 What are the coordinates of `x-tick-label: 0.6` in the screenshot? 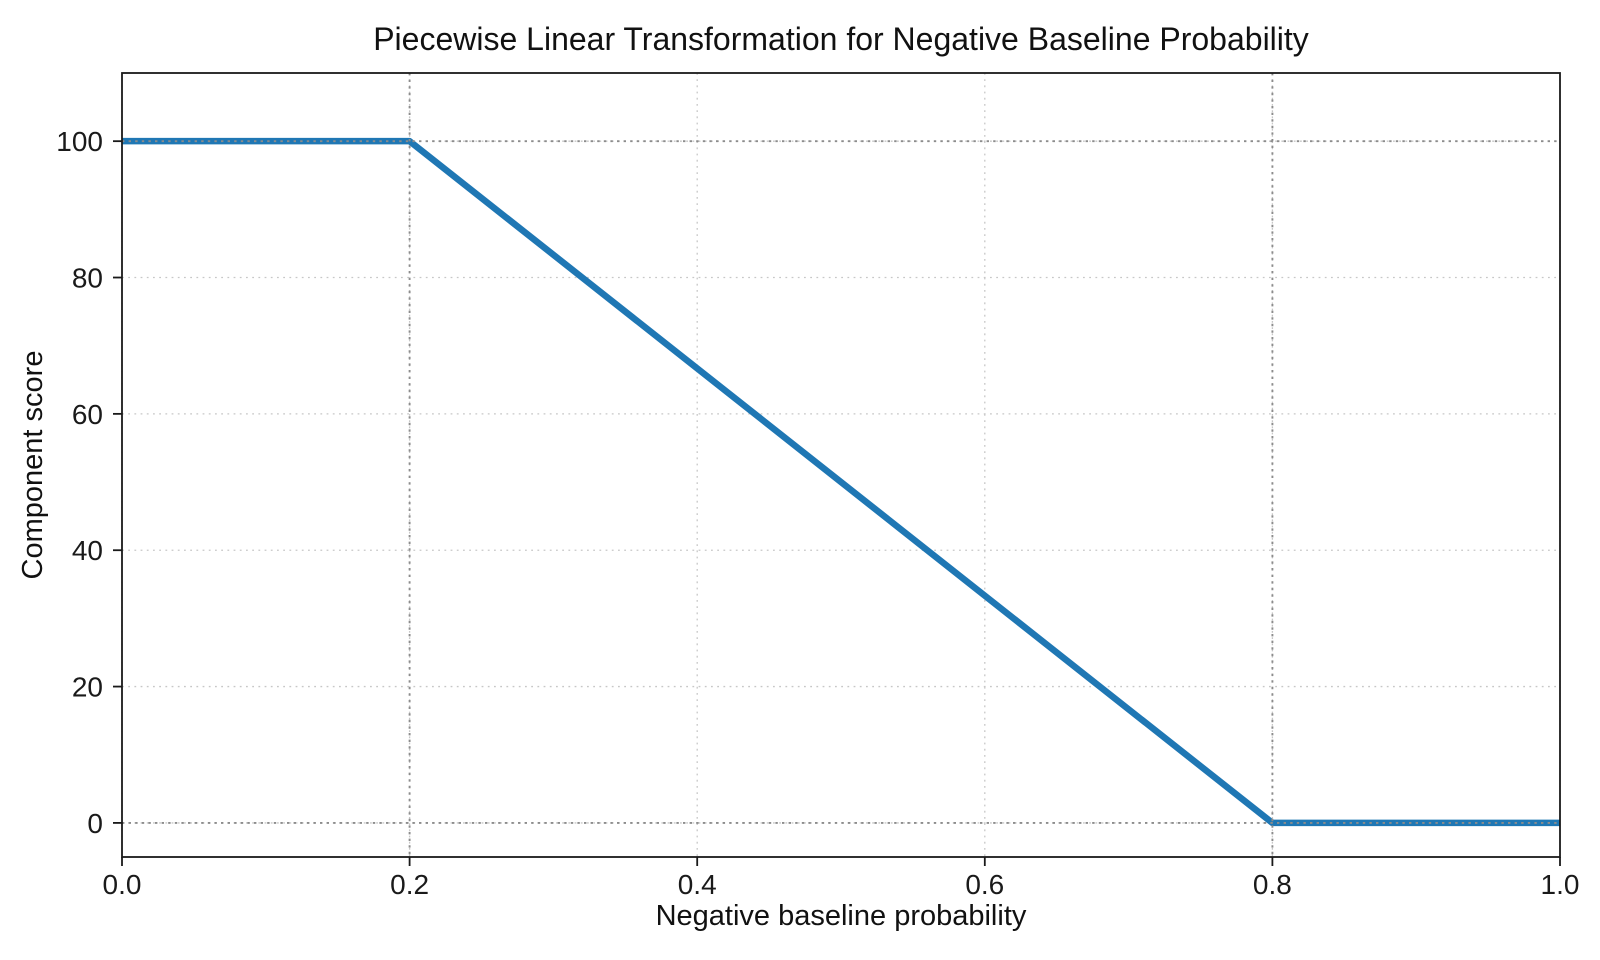 It's located at (984, 884).